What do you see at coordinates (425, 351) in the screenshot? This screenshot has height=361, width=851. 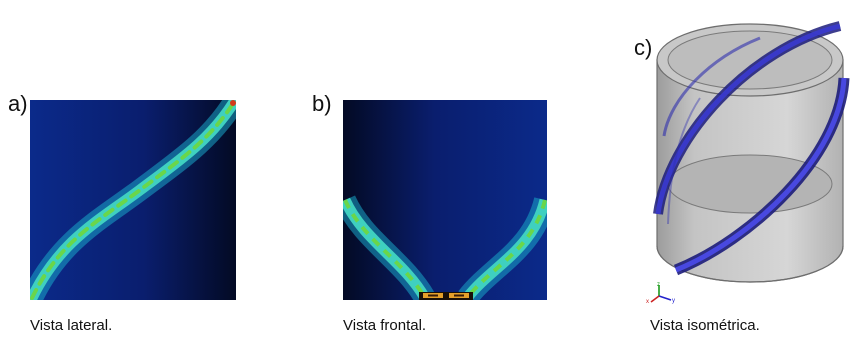 I see `figure-footer-text` at bounding box center [425, 351].